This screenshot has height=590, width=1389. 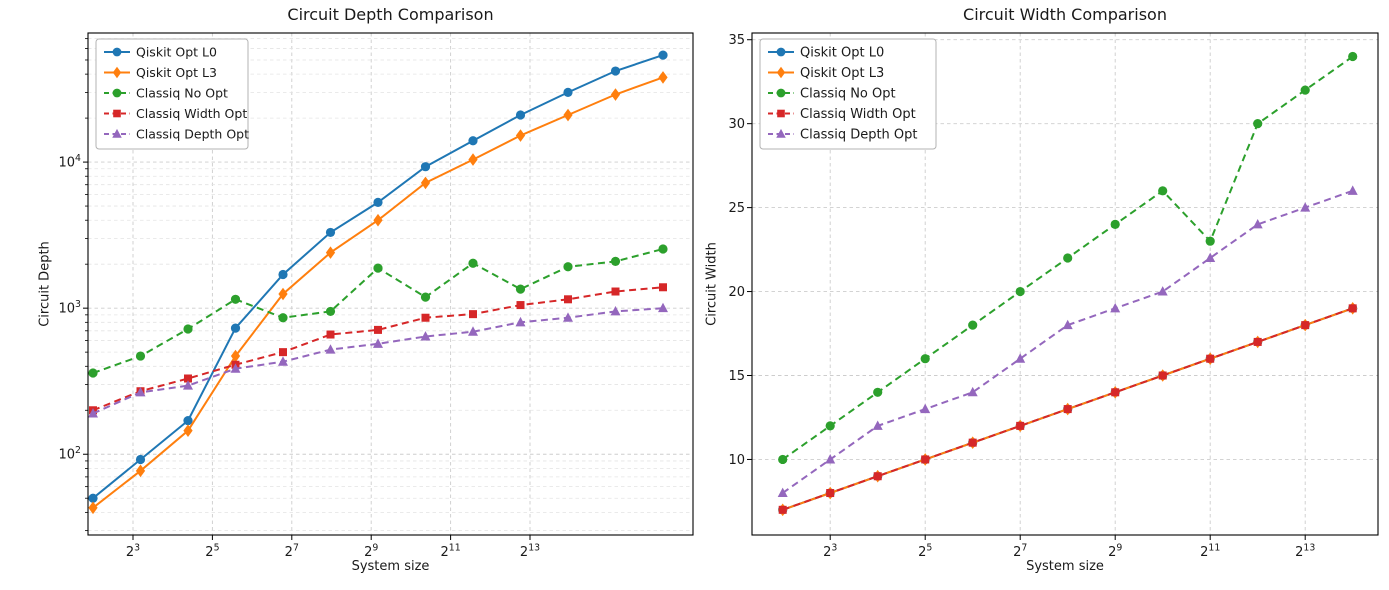 What do you see at coordinates (530, 552) in the screenshot?
I see `xtick-label: 213` at bounding box center [530, 552].